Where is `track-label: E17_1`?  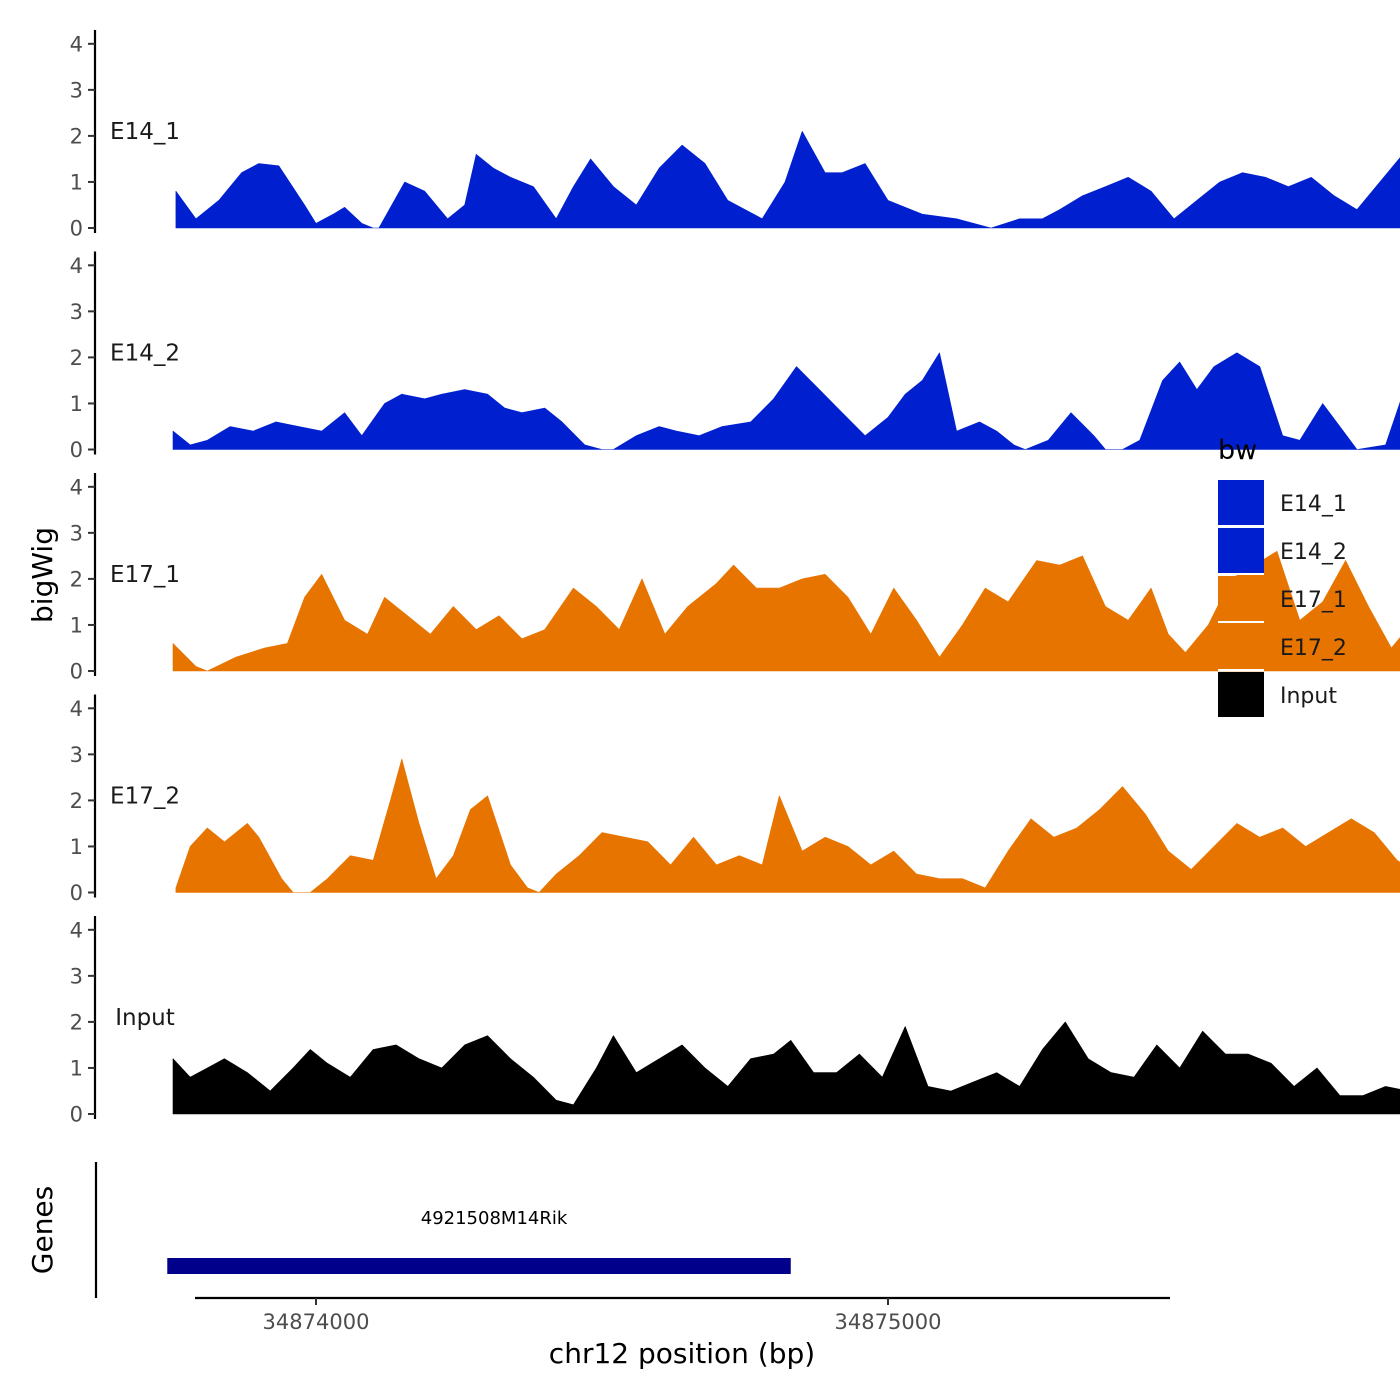
track-label: E17_1 is located at coordinates (145, 575).